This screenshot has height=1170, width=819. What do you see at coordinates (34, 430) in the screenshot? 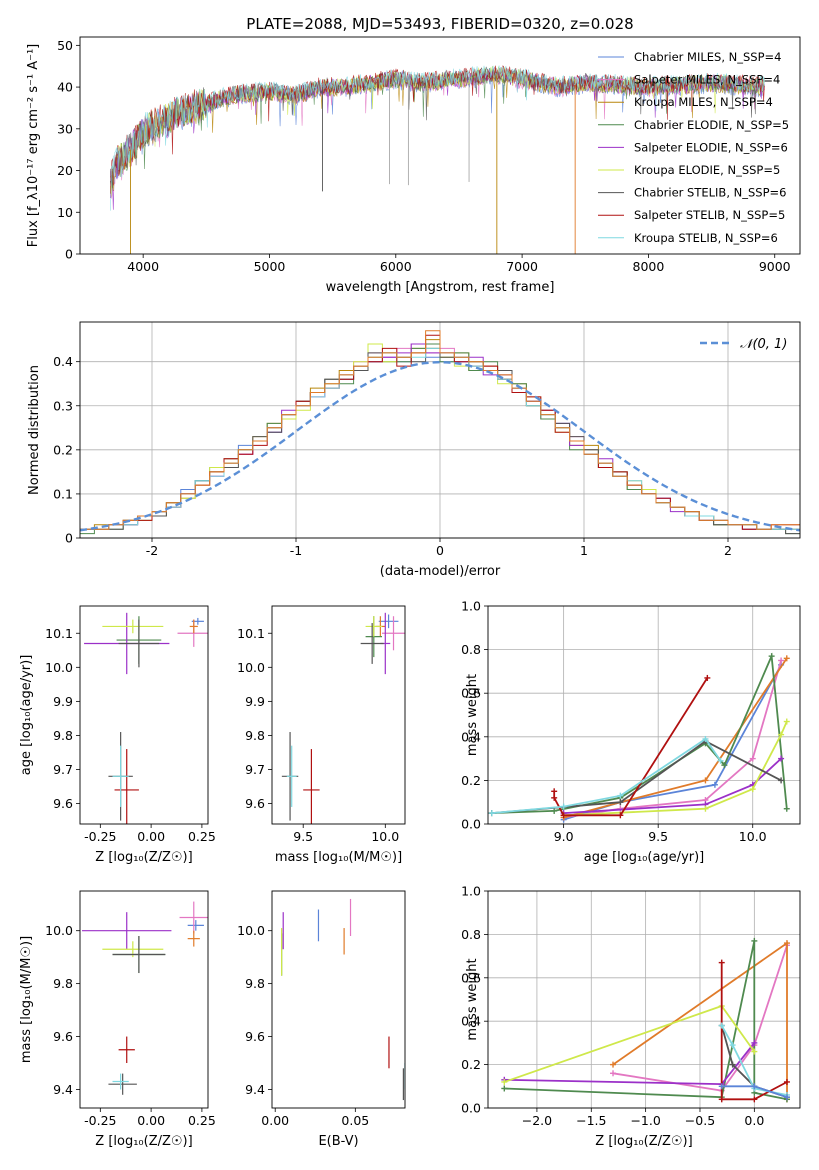
I see `y-axis-label: Normed distribution` at bounding box center [34, 430].